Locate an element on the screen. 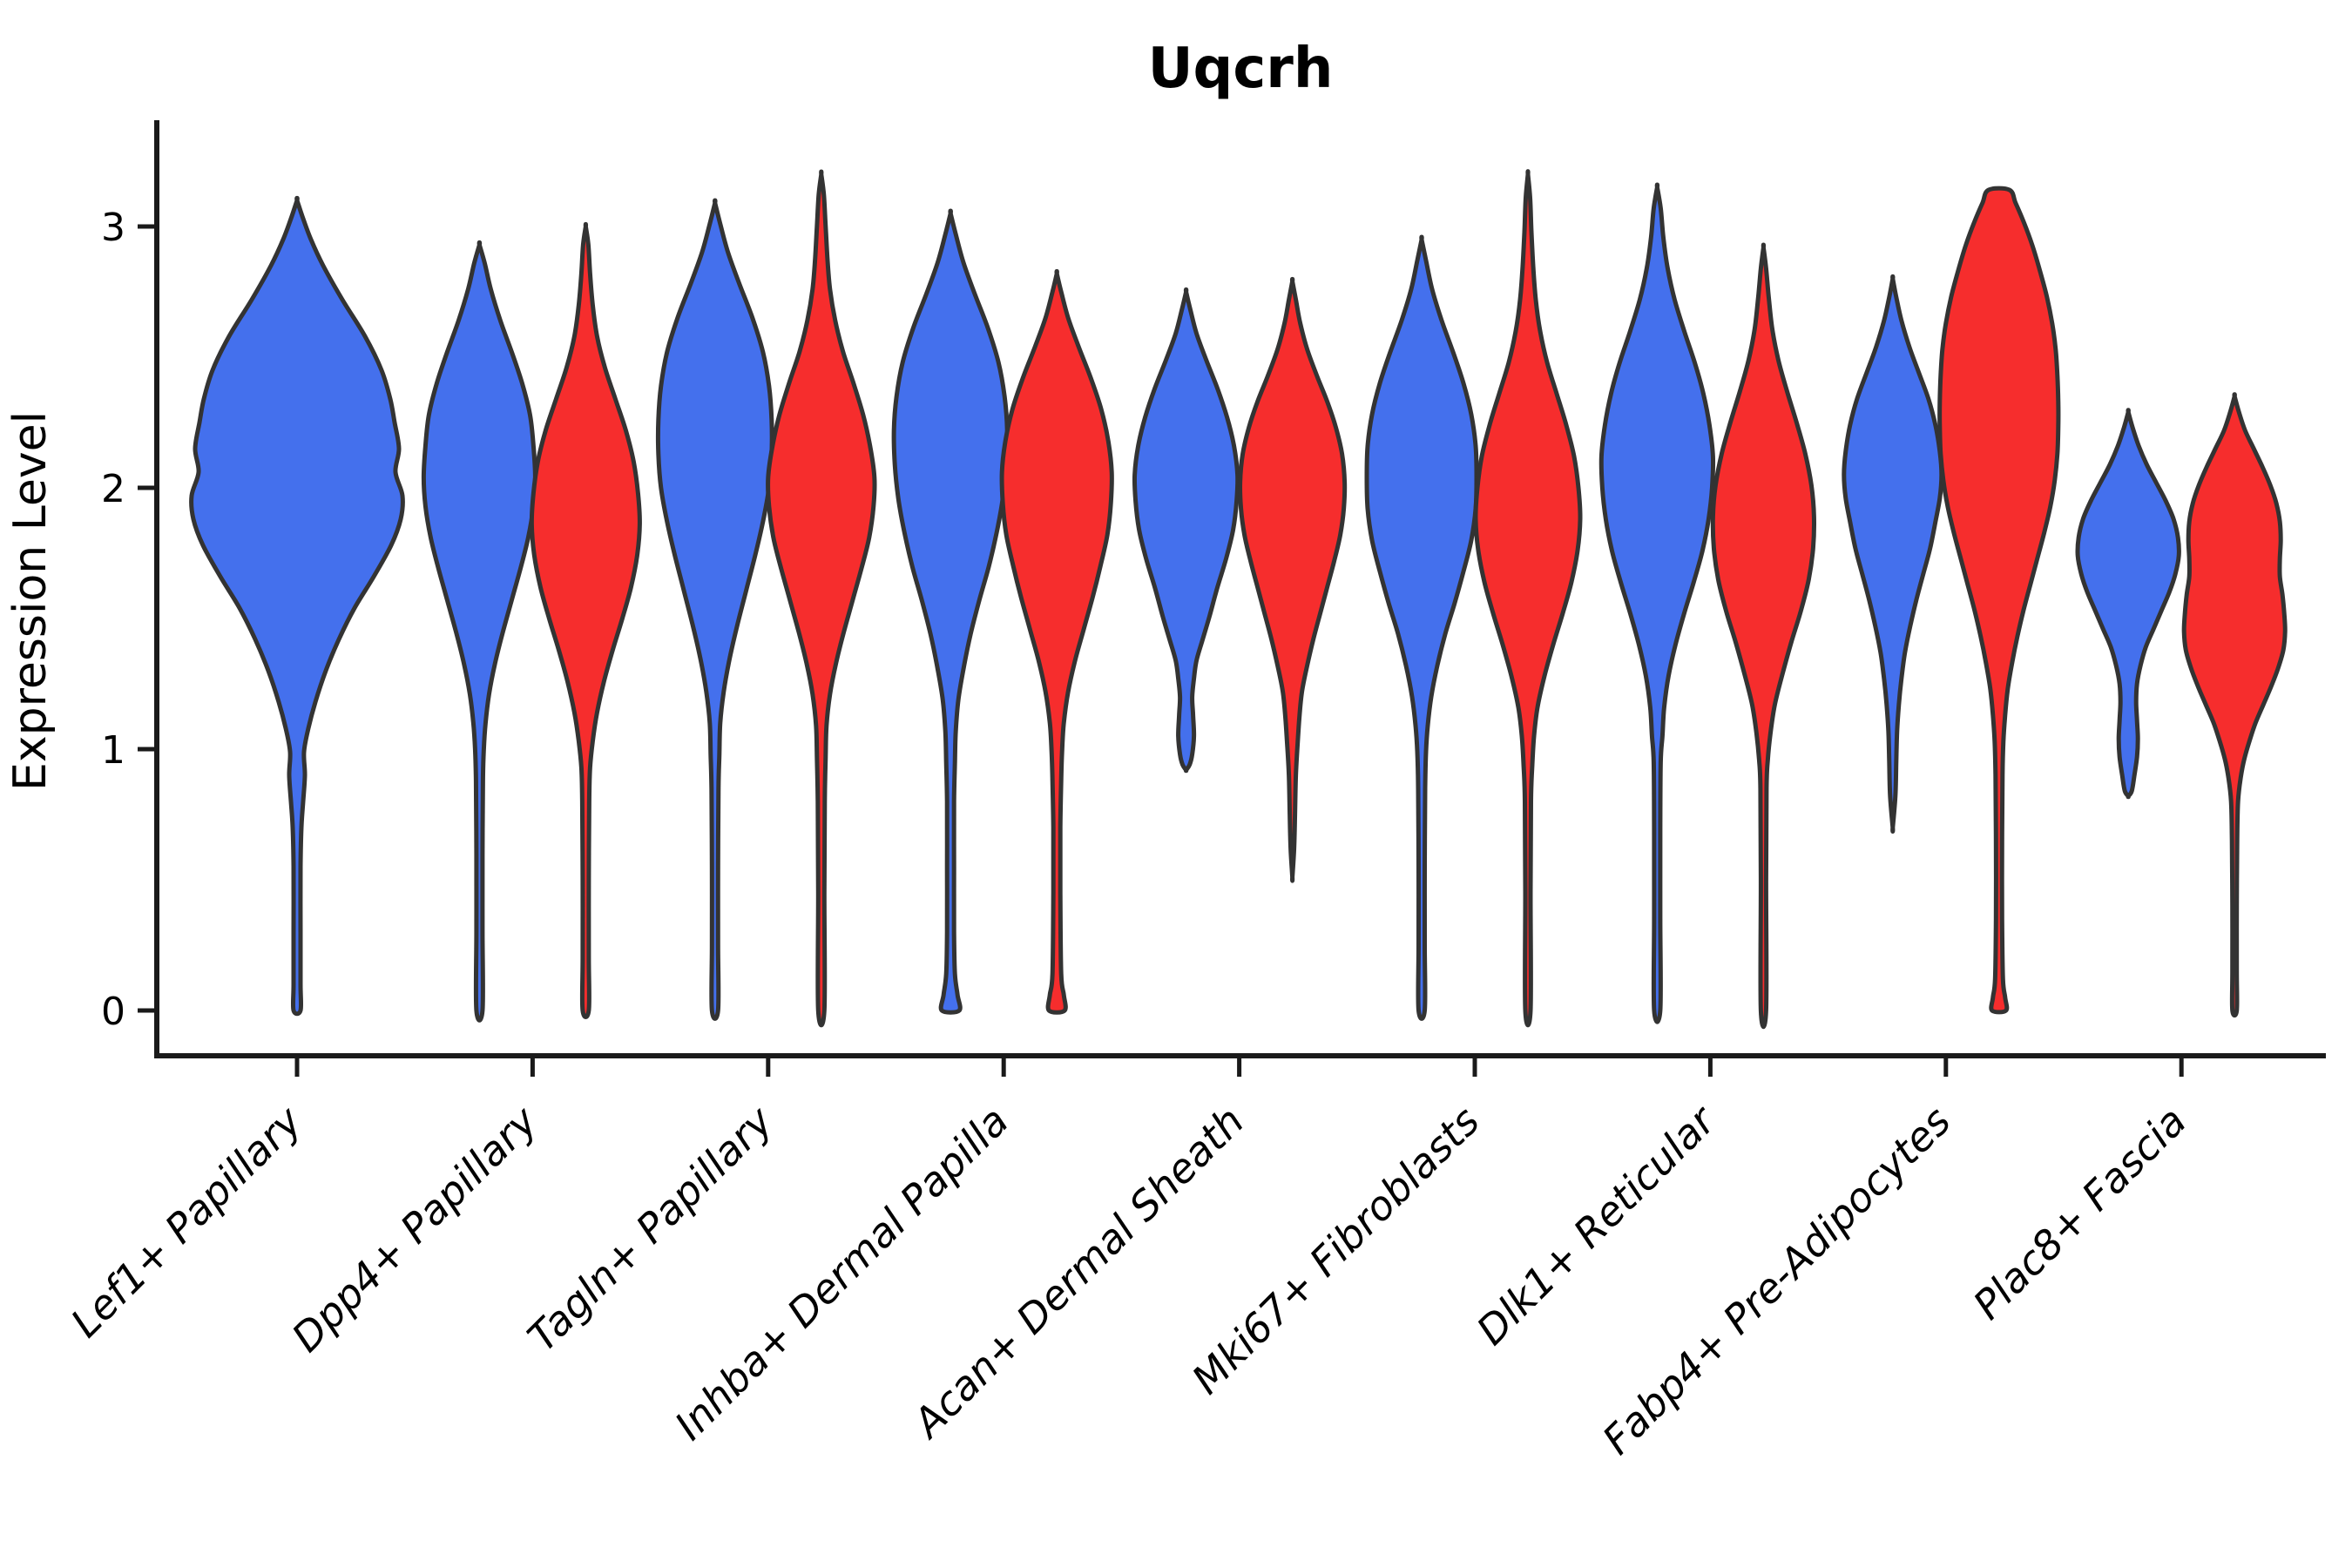 This screenshot has width=2352, height=1568. violin-dlk1-reticular-blue is located at coordinates (1657, 603).